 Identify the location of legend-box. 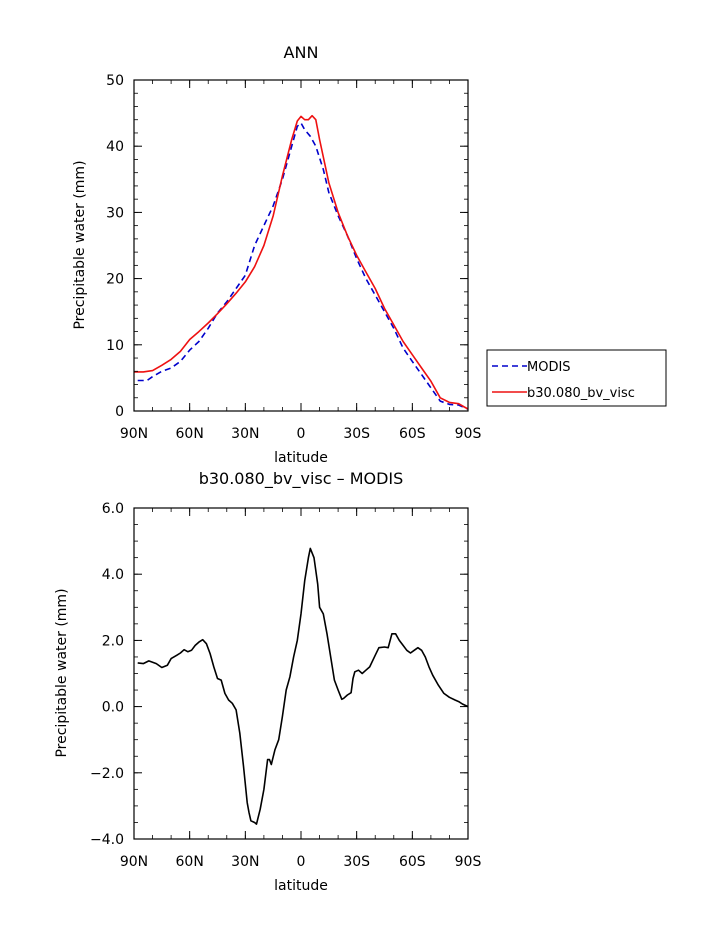
(576, 378).